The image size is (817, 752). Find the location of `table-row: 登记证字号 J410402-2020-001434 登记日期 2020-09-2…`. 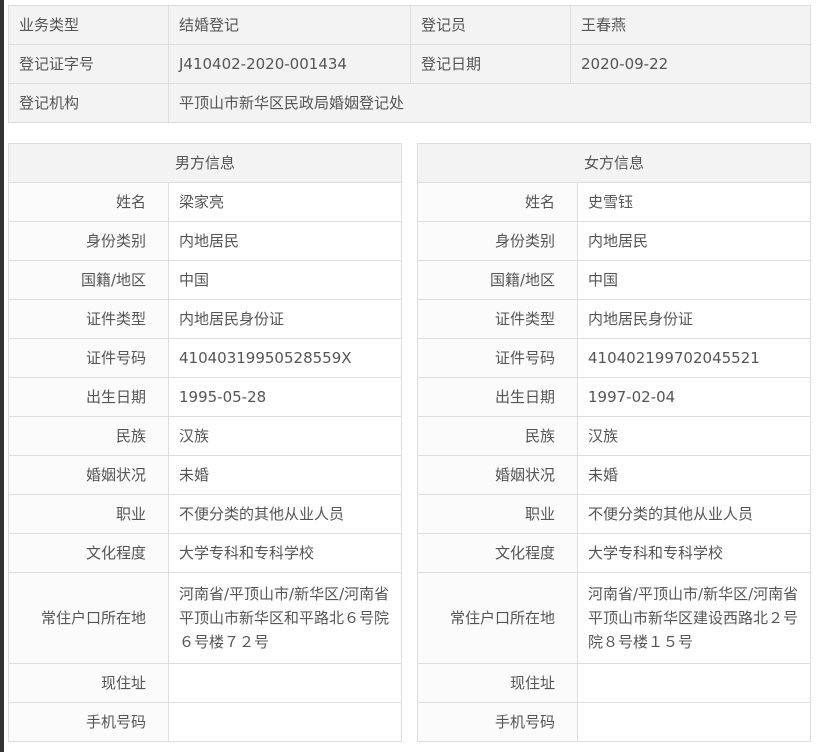

table-row: 登记证字号 J410402-2020-001434 登记日期 2020-09-2… is located at coordinates (409, 64).